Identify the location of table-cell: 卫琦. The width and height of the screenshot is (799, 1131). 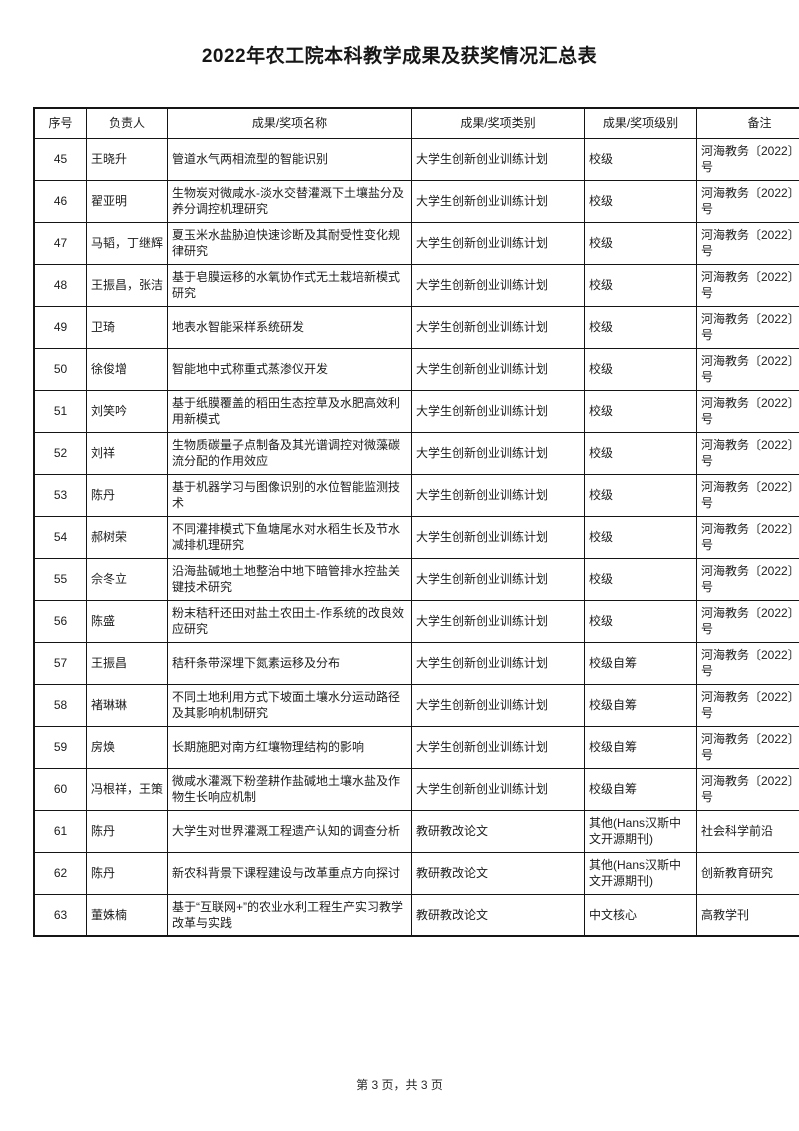
(127, 327).